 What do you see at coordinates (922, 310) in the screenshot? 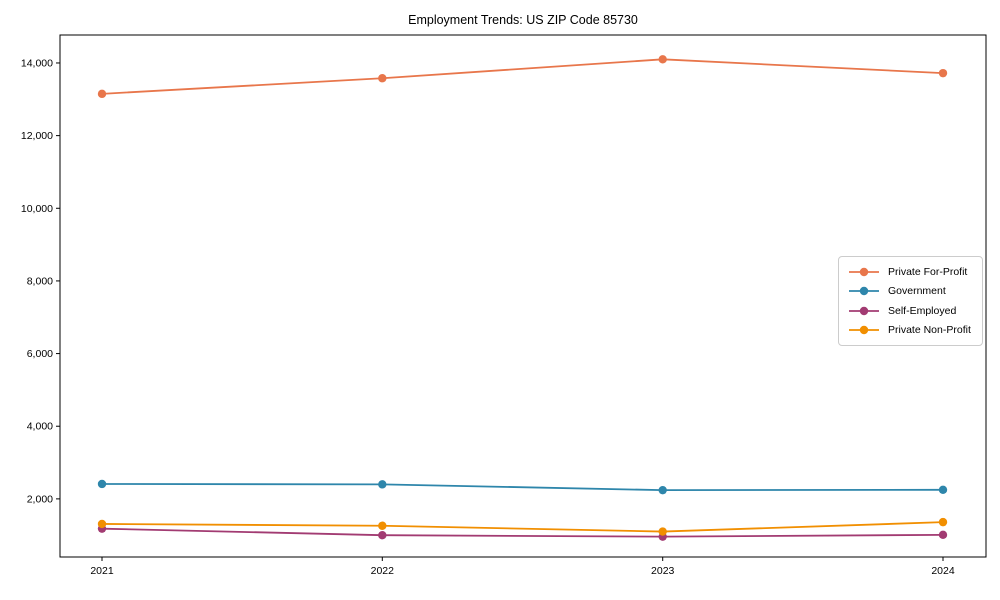
I see `legend-label: Self-Employed` at bounding box center [922, 310].